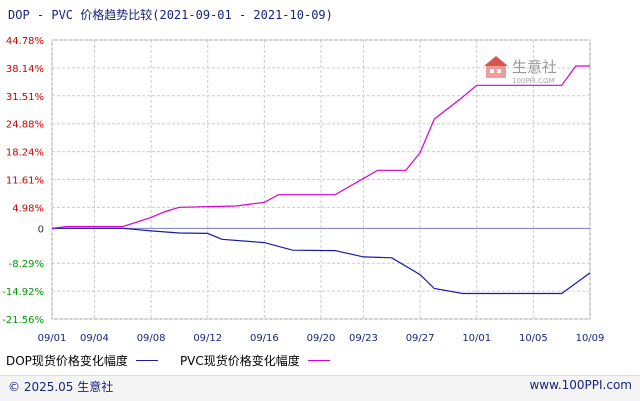 The height and width of the screenshot is (401, 640). I want to click on legend-swatch-dop, so click(146, 360).